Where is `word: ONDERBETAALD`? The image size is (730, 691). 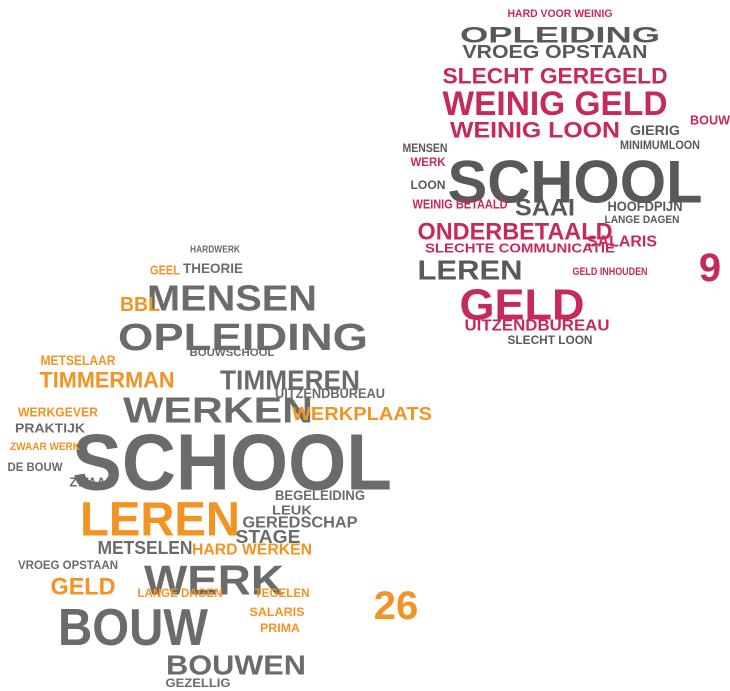
word: ONDERBETAALD is located at coordinates (515, 232).